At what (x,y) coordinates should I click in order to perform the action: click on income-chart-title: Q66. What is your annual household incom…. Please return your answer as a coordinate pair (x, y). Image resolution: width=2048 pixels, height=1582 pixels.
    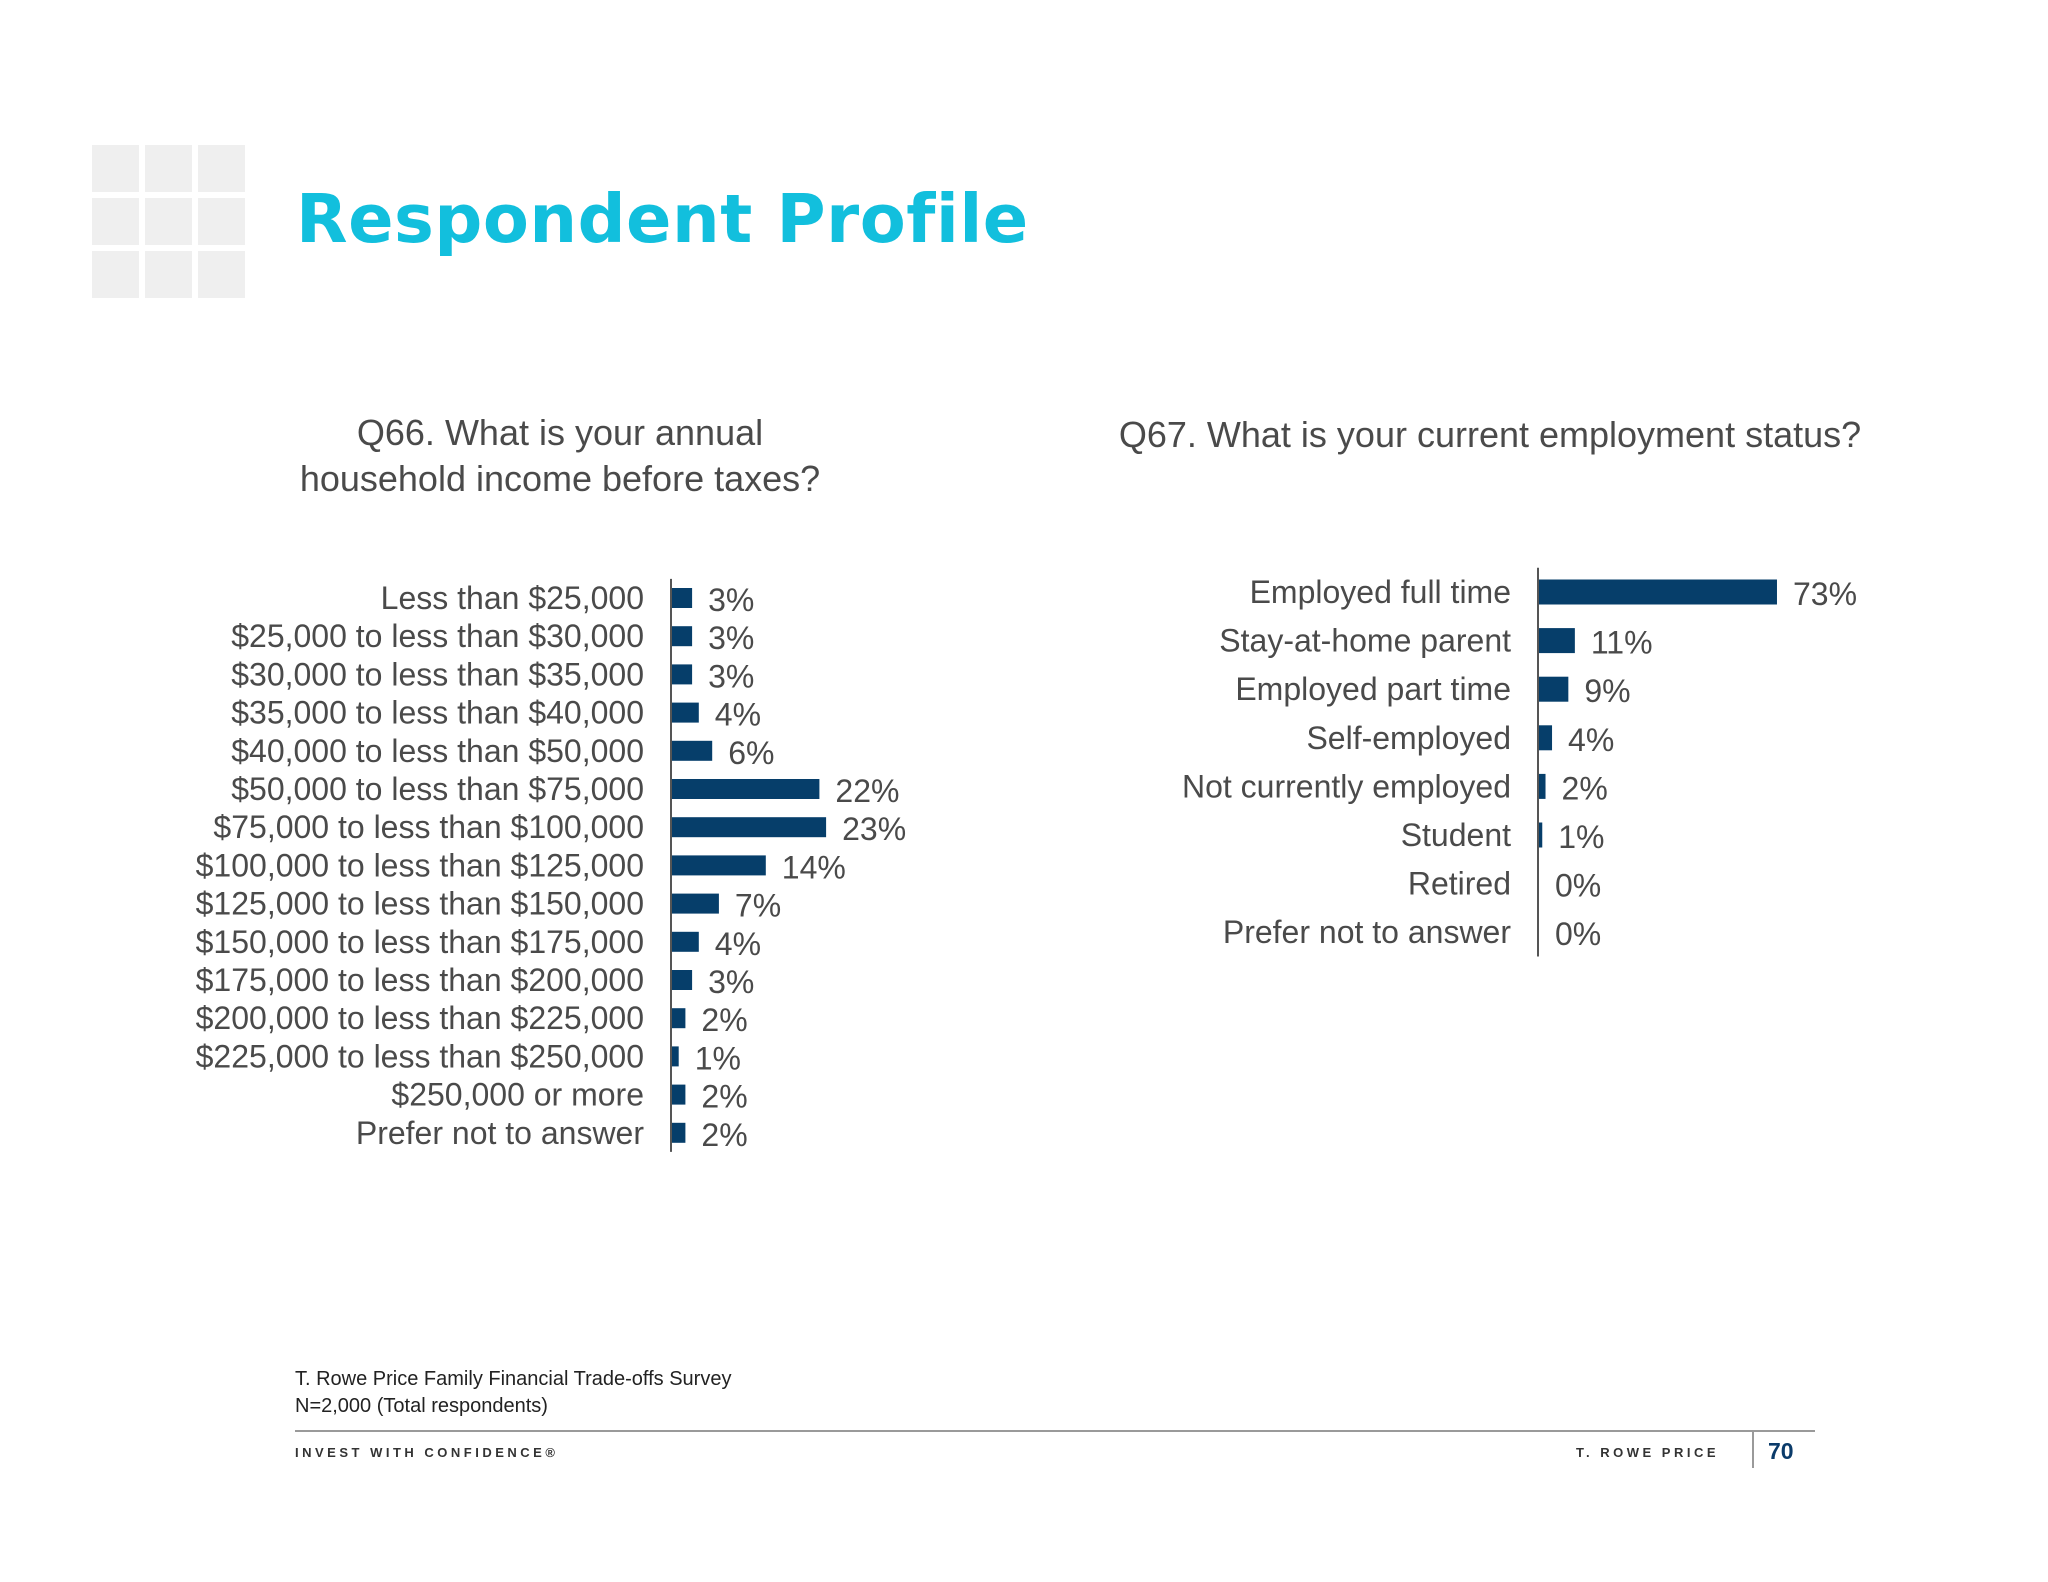
    Looking at the image, I should click on (560, 456).